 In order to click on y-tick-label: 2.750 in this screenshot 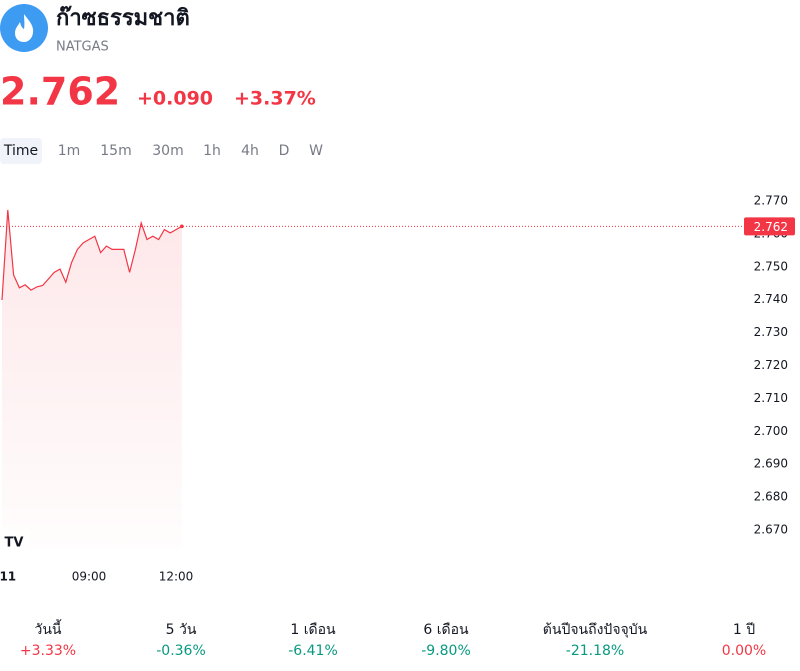, I will do `click(771, 266)`.